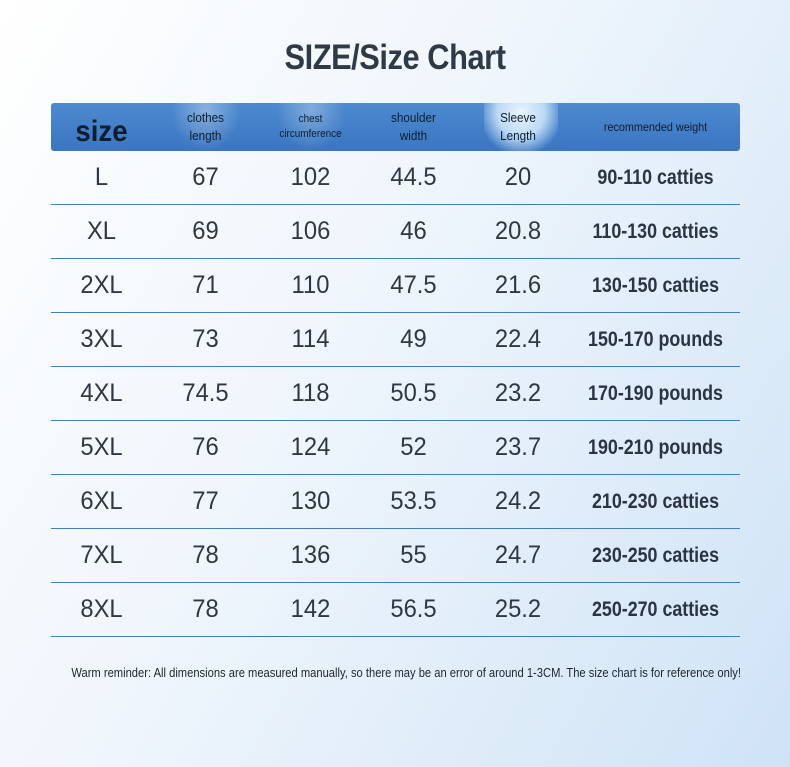 This screenshot has width=790, height=767. I want to click on cell-shoulder: 47.5, so click(413, 285).